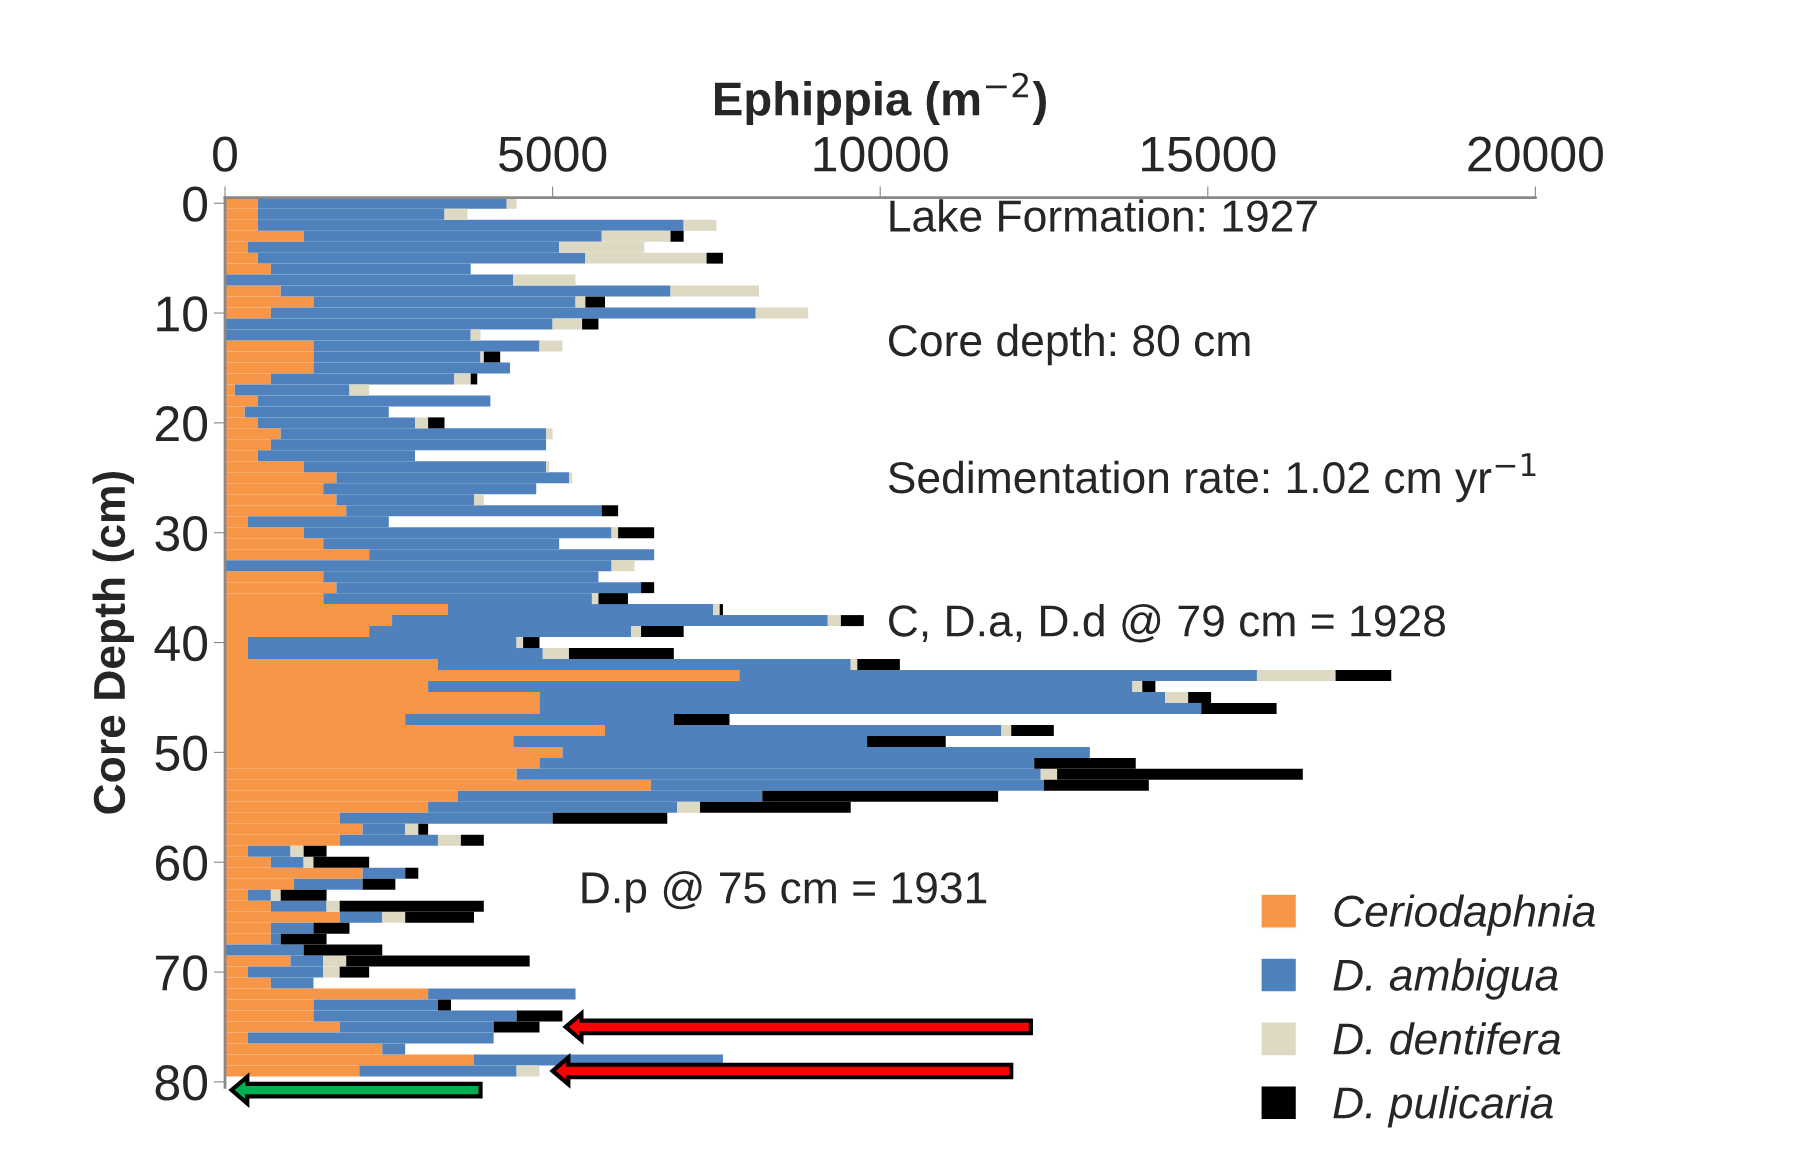  I want to click on x-tick-label: 15000, so click(1209, 154).